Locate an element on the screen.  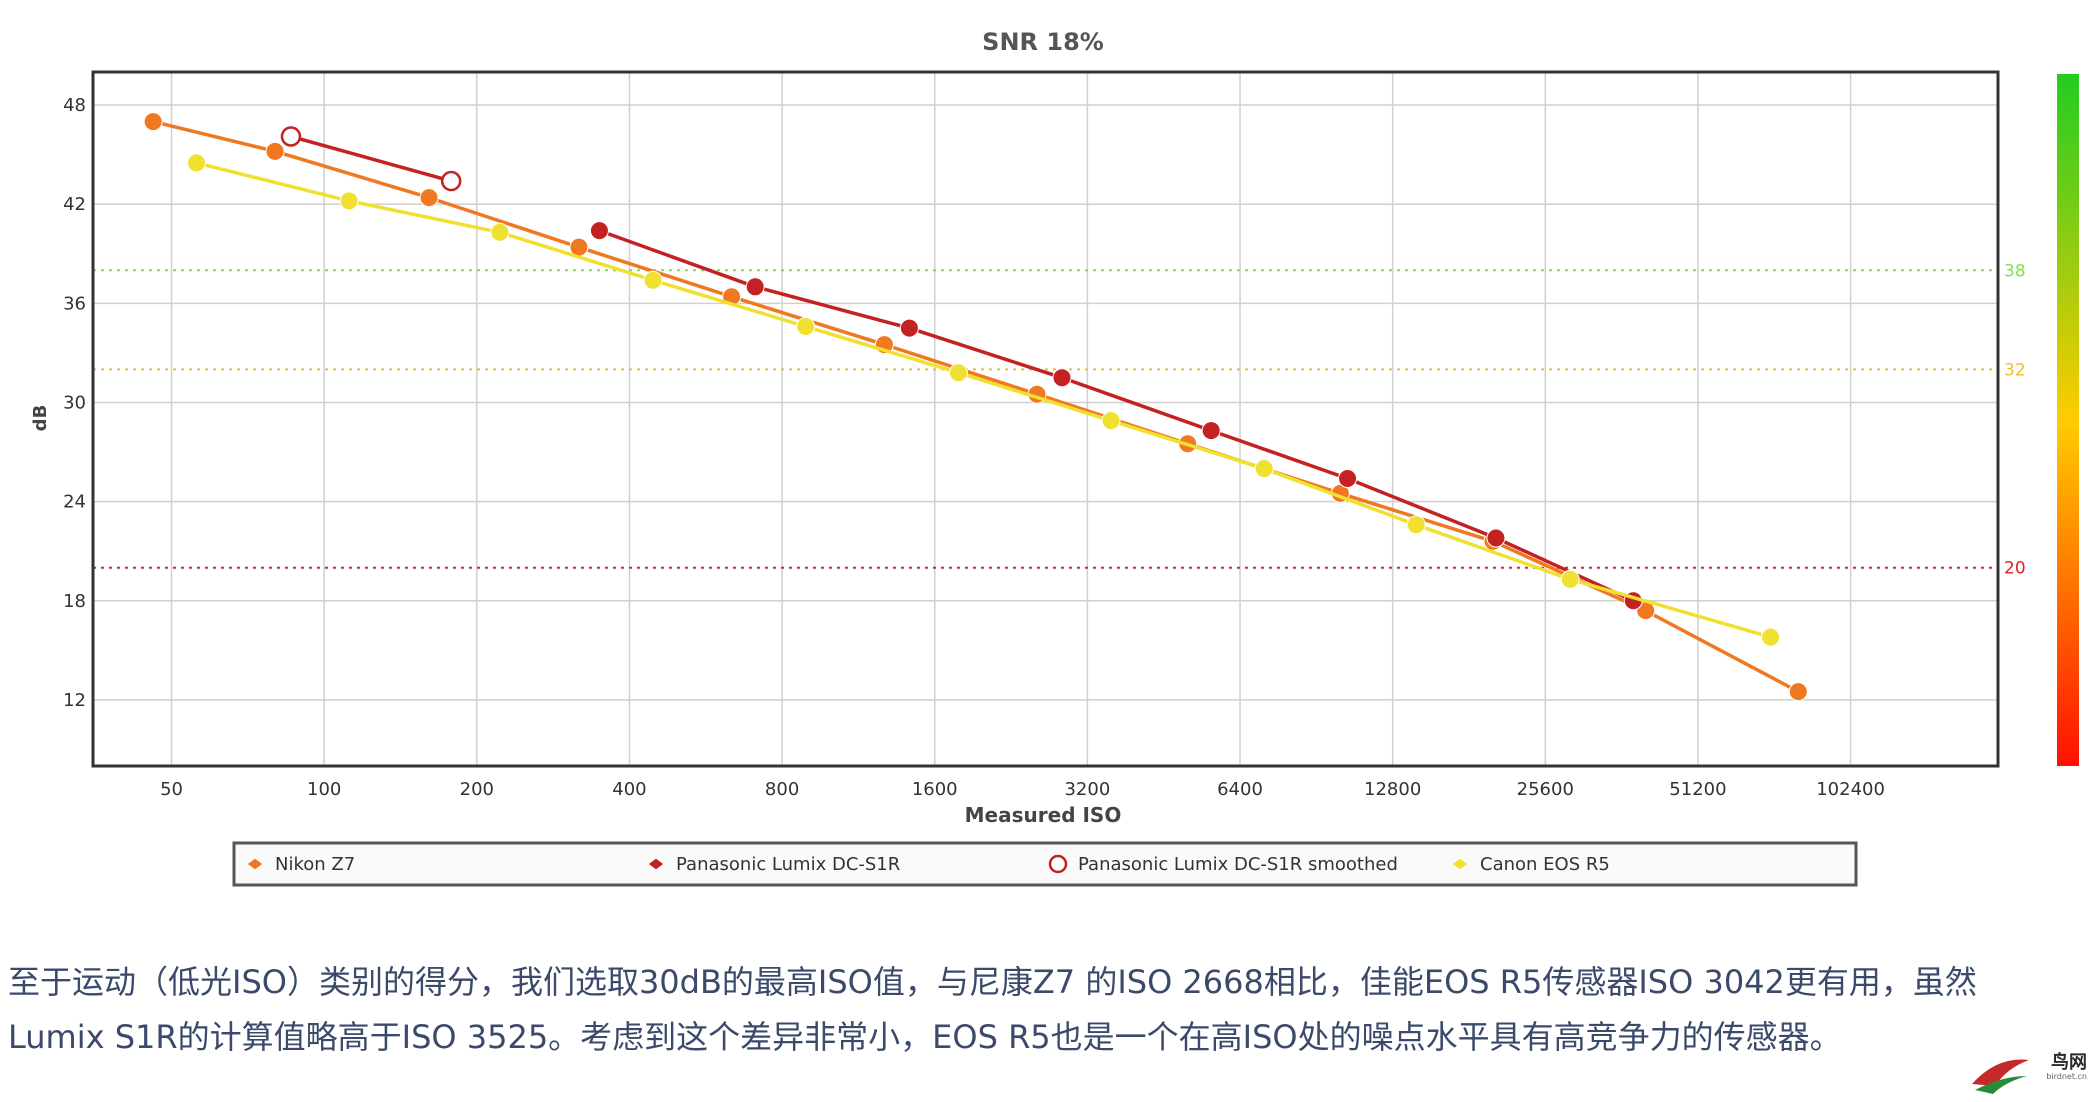
series-panasonic-lumix-dc-s1r-smoothed is located at coordinates (371, 159).